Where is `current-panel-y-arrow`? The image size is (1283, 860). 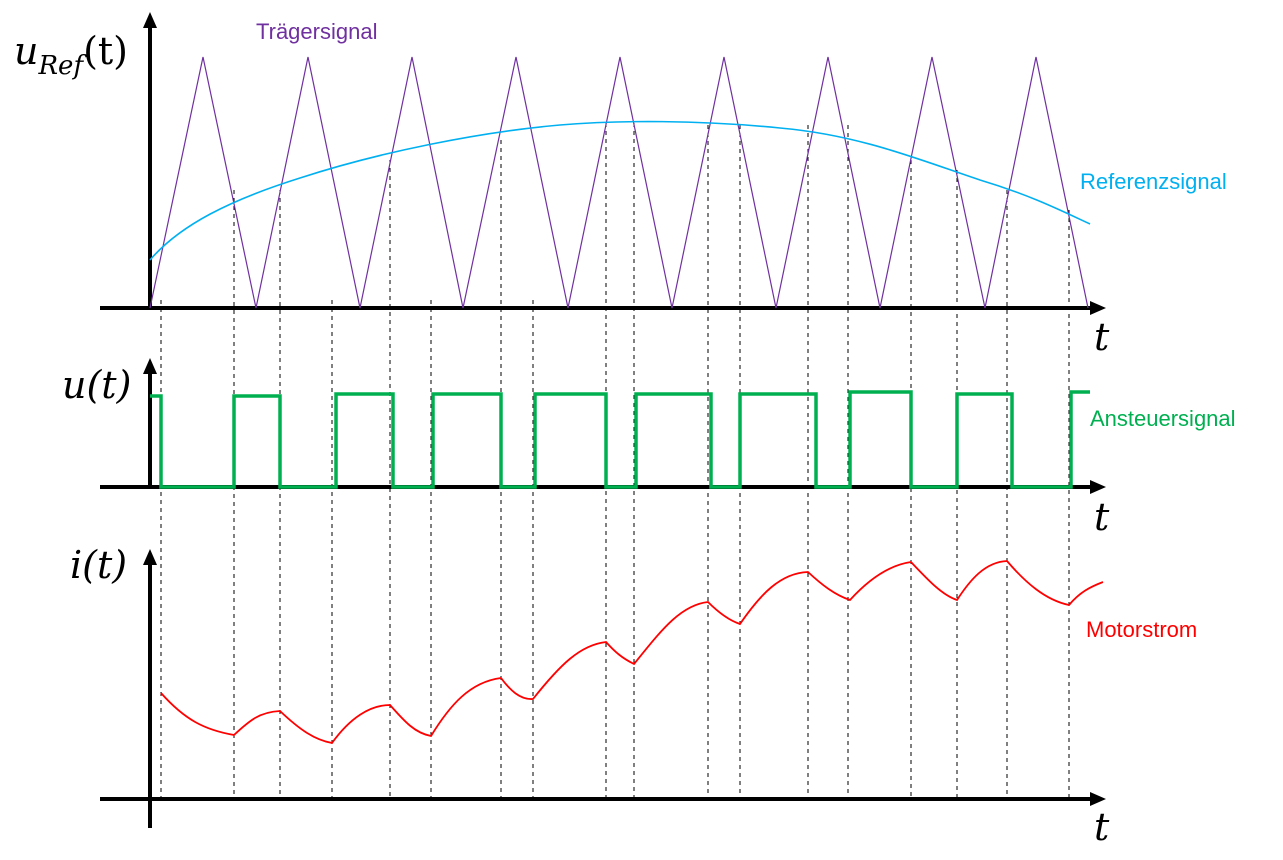
current-panel-y-arrow is located at coordinates (150, 557).